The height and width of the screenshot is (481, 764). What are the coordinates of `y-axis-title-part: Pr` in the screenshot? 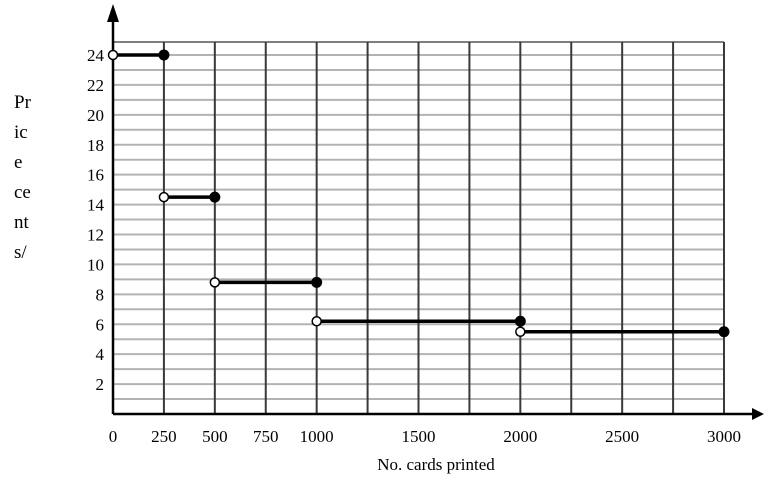 It's located at (22, 102).